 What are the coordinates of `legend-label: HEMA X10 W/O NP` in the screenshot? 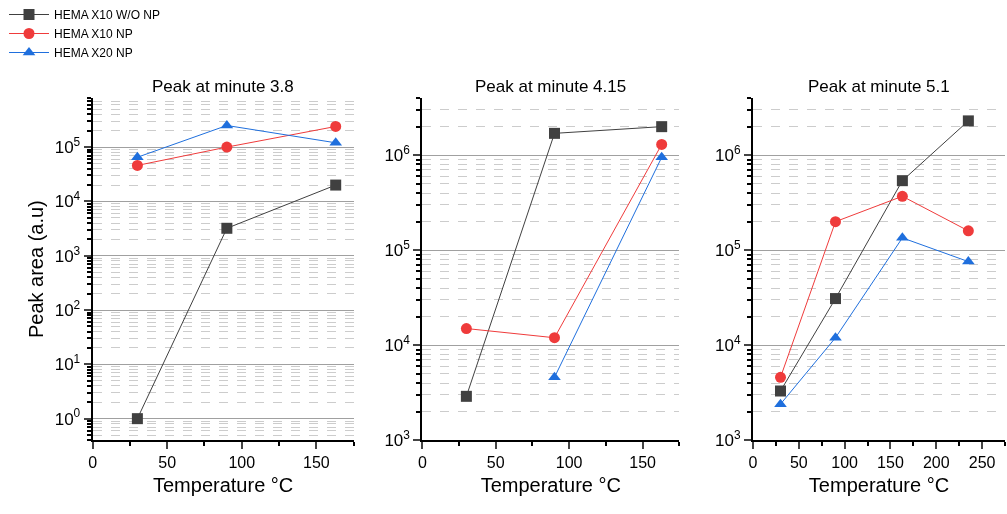 It's located at (107, 15).